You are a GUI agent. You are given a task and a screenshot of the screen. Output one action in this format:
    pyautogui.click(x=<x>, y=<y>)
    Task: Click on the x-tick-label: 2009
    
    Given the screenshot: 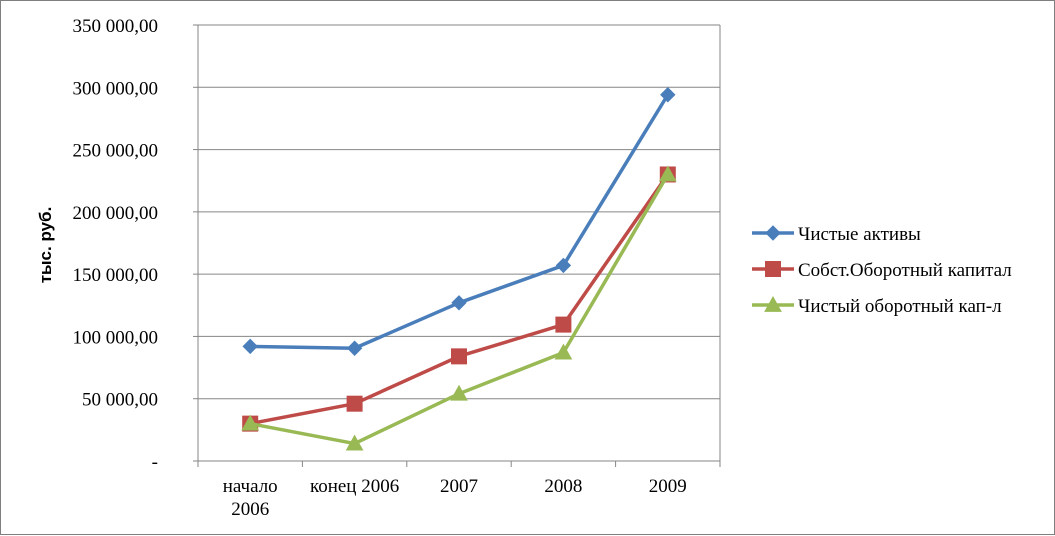 What is the action you would take?
    pyautogui.click(x=668, y=486)
    